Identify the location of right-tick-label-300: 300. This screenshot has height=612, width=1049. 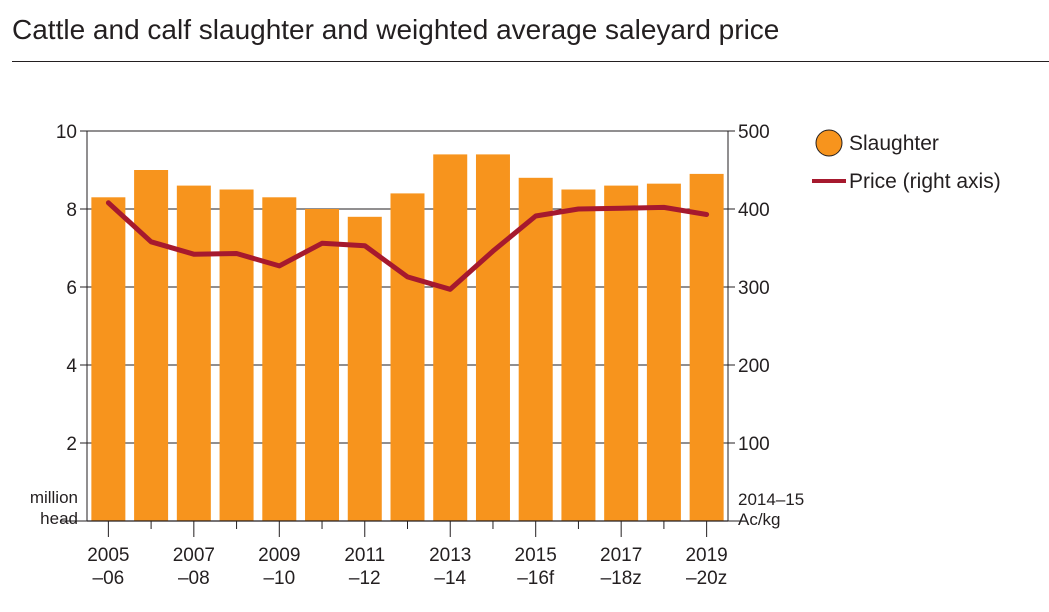
(754, 288).